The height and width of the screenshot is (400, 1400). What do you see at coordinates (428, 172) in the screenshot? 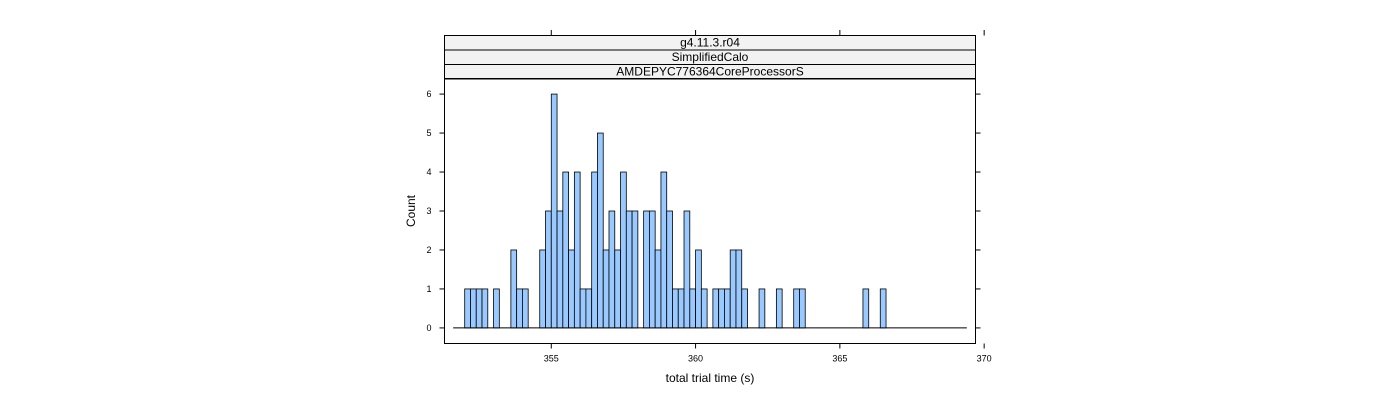
I see `y-tick-label: 4` at bounding box center [428, 172].